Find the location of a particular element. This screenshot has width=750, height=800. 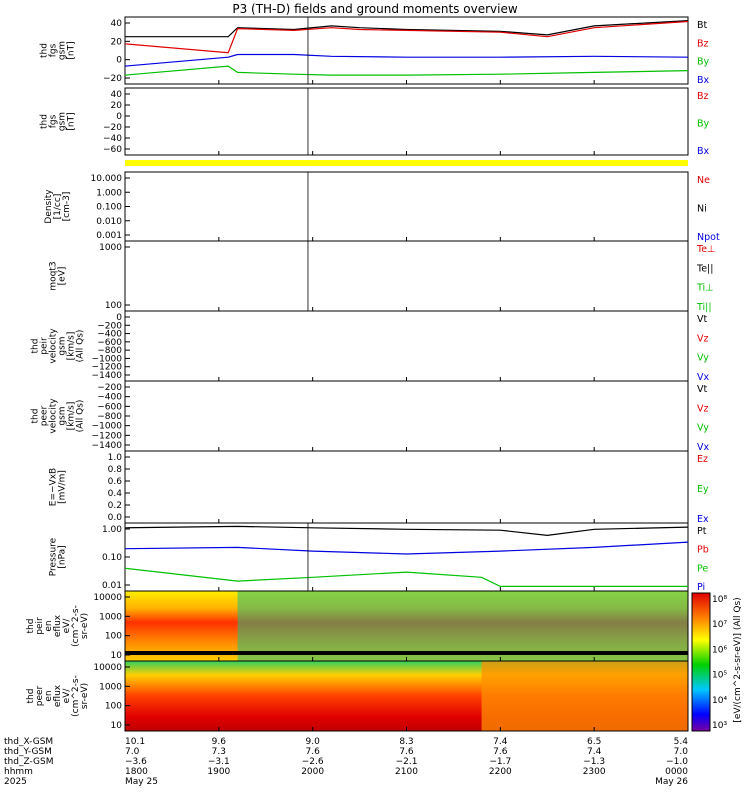

footer-value: 7.6 is located at coordinates (406, 752).